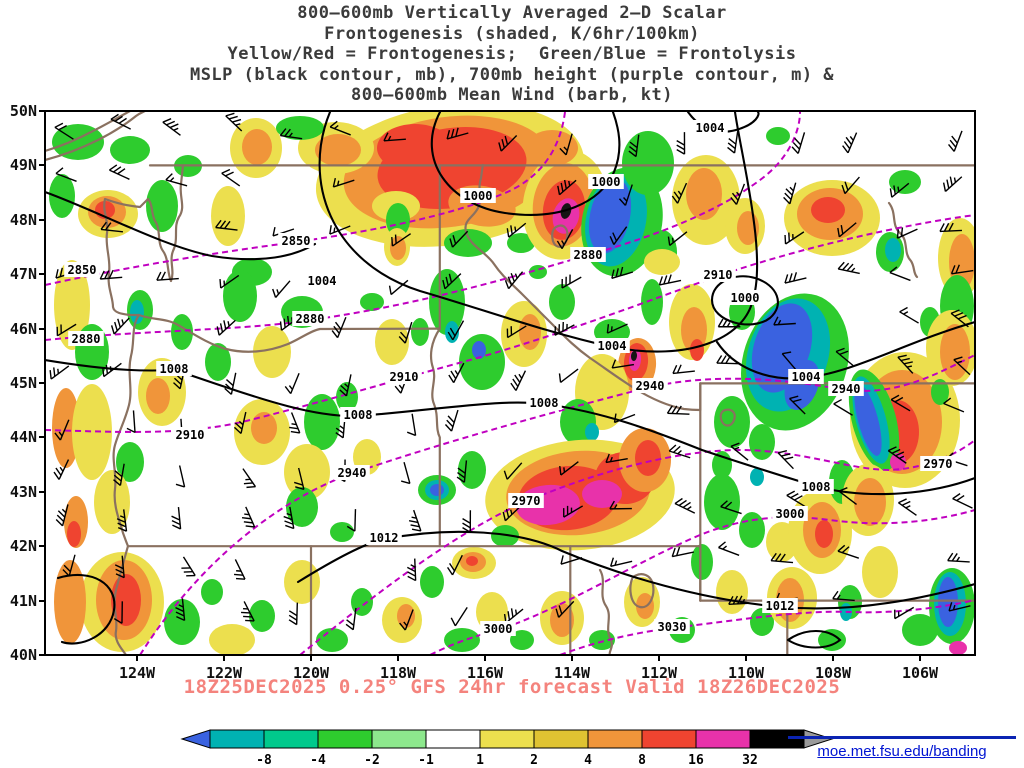 This screenshot has width=1024, height=768. Describe the element at coordinates (23, 546) in the screenshot. I see `svg-text: 42N` at that location.